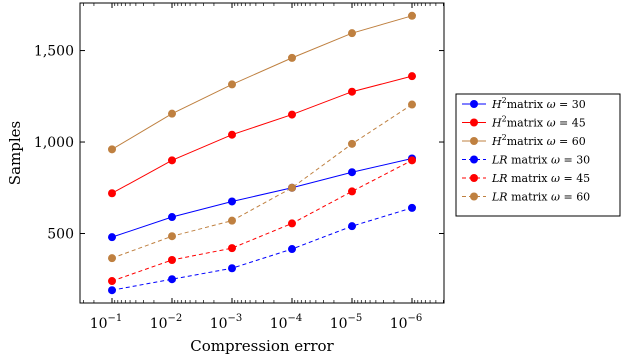 This screenshot has height=356, width=622. What do you see at coordinates (538, 103) in the screenshot?
I see `legend-label: H2matrix ω = 30` at bounding box center [538, 103].